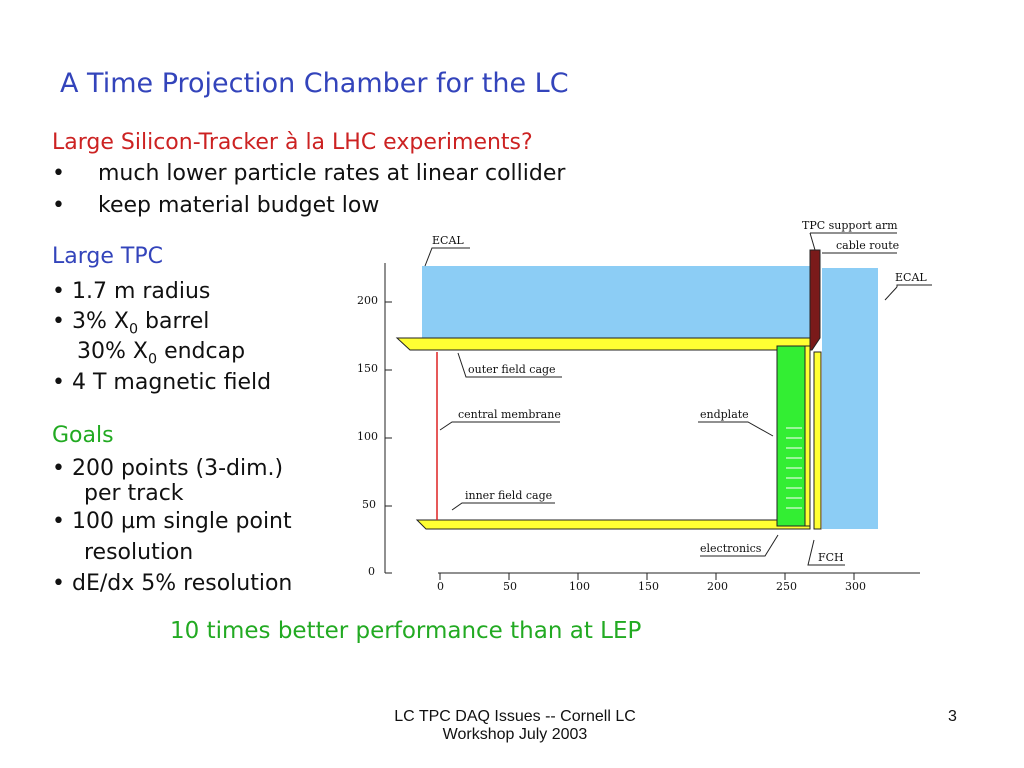 The width and height of the screenshot is (1024, 768). I want to click on inner-field-cage, so click(613, 524).